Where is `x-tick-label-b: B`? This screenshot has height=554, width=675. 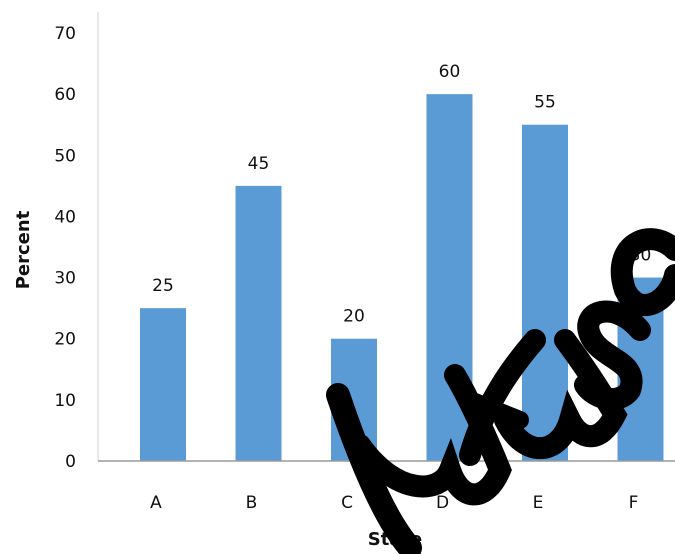 x-tick-label-b: B is located at coordinates (252, 503).